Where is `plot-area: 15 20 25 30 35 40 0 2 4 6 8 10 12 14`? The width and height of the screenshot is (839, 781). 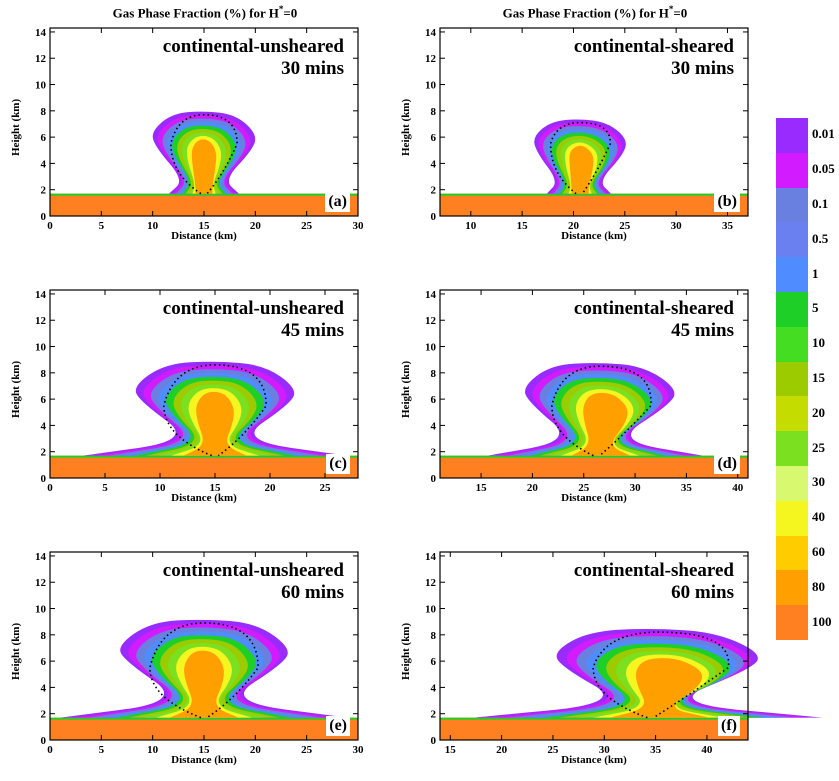 plot-area: 15 20 25 30 35 40 0 2 4 6 8 10 12 14 is located at coordinates (624, 653).